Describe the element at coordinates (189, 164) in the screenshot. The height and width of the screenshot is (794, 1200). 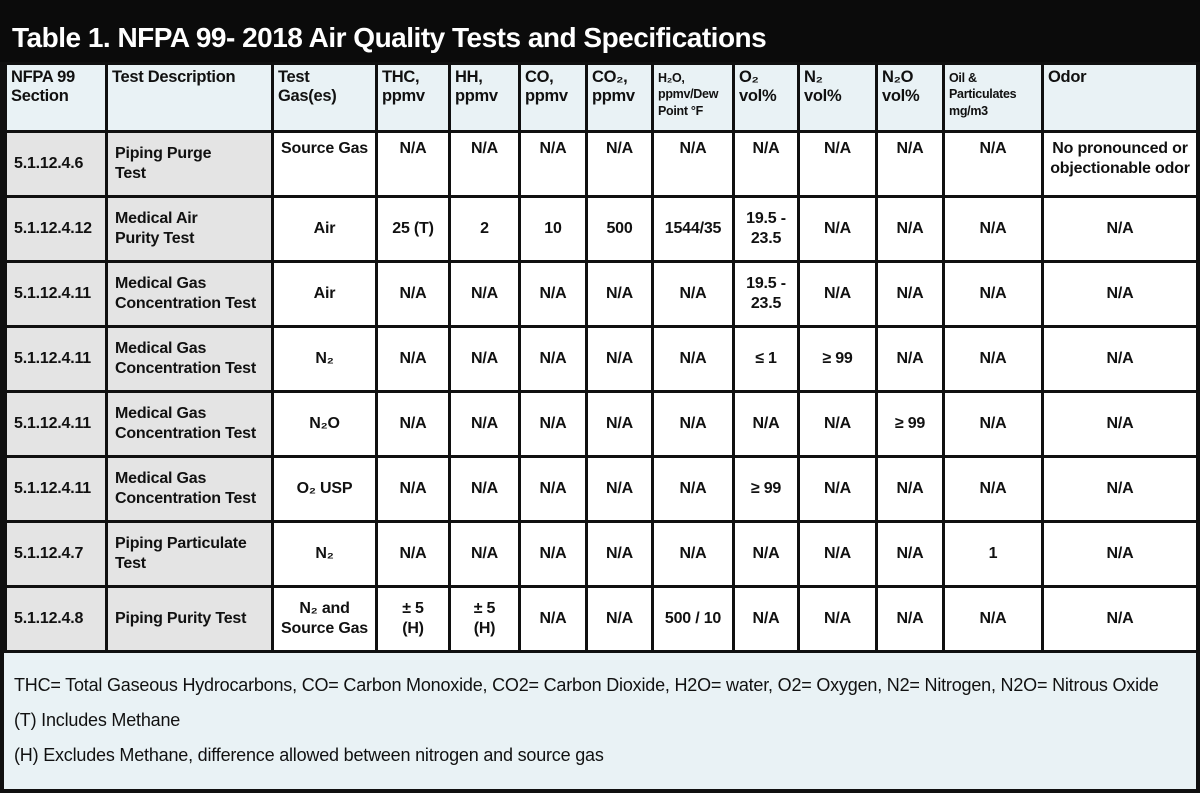
I see `description-cell: Piping Purge Test` at that location.